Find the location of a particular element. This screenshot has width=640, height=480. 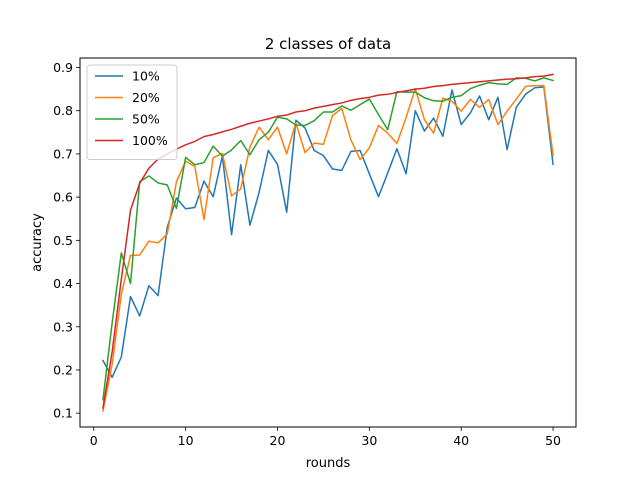

x-axis-ticks: 0 10 20 30 40 50 is located at coordinates (325, 437).